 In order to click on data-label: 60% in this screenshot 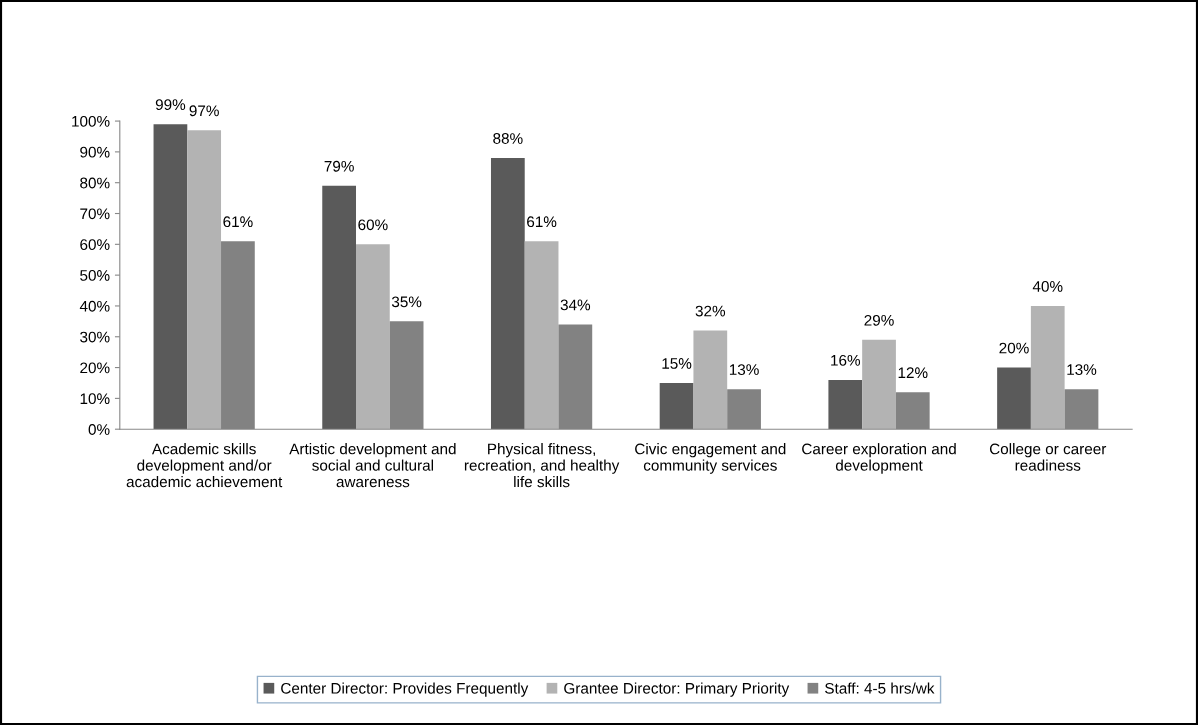, I will do `click(373, 225)`.